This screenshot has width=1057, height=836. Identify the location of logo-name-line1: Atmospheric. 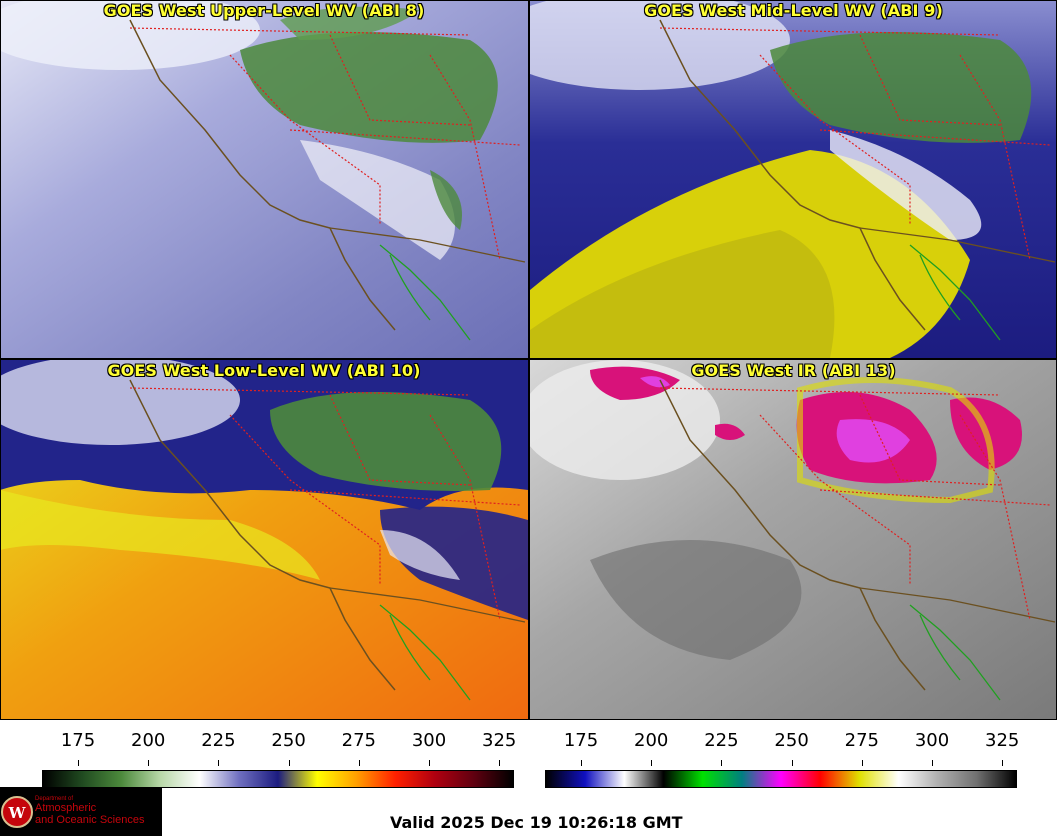
(66, 808).